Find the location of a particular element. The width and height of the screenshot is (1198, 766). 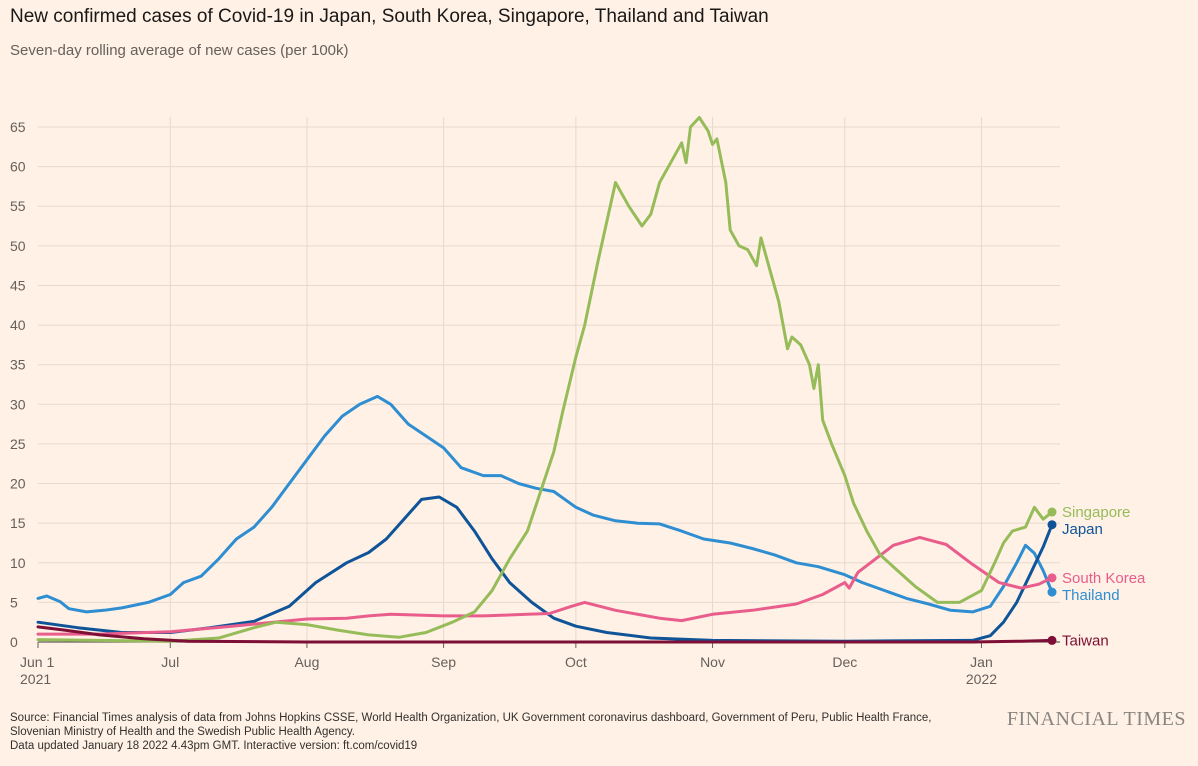

x-tick-sublabel: 2021 is located at coordinates (35, 679).